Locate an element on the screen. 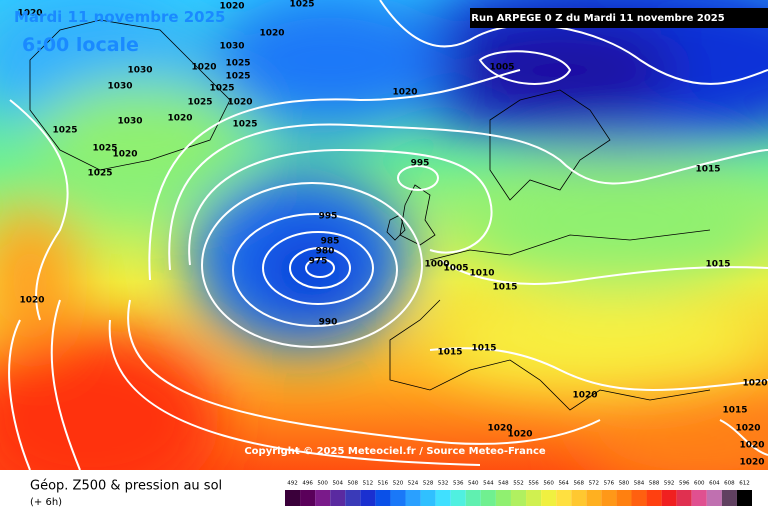 The width and height of the screenshot is (768, 512). legend-label: 504 is located at coordinates (337, 484).